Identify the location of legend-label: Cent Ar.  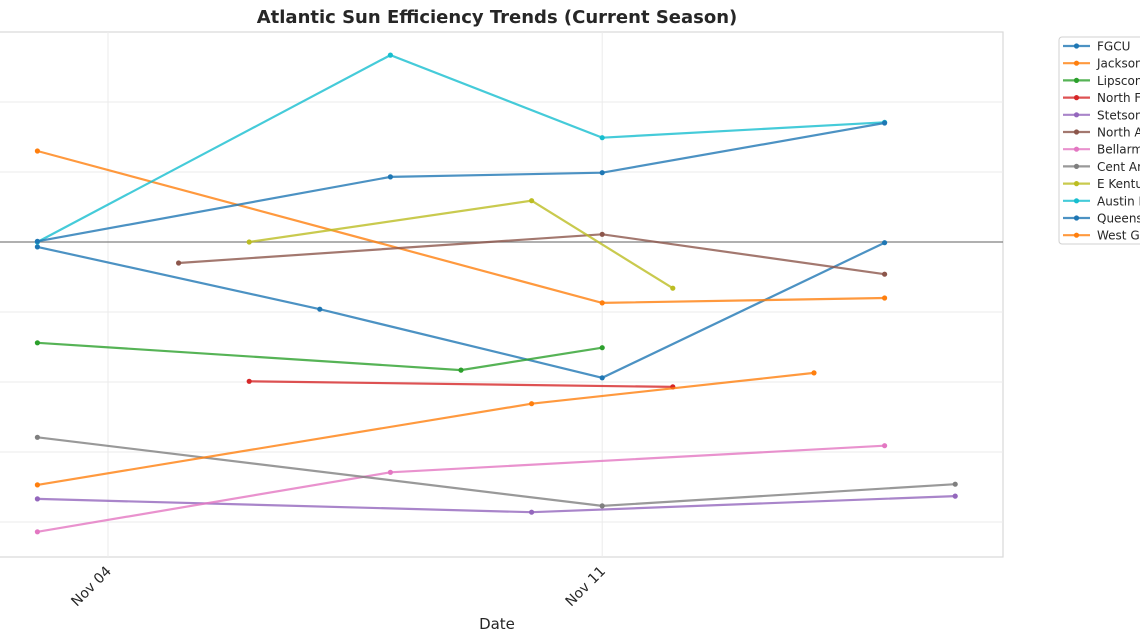
(1118, 167).